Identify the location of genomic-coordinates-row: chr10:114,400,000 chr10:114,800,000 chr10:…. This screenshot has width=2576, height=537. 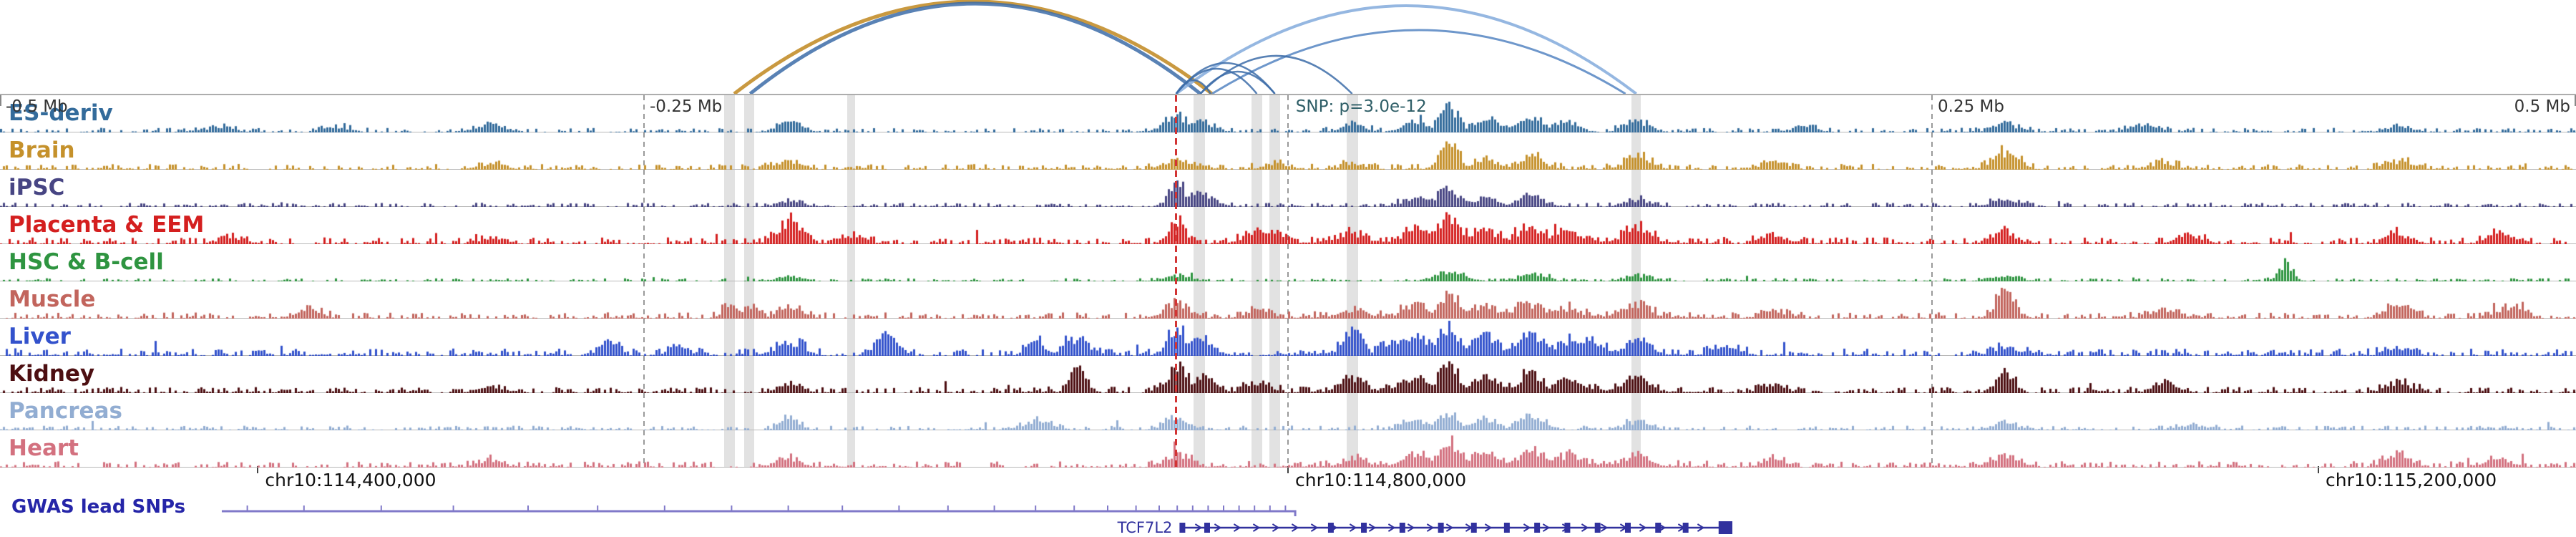
(1288, 479).